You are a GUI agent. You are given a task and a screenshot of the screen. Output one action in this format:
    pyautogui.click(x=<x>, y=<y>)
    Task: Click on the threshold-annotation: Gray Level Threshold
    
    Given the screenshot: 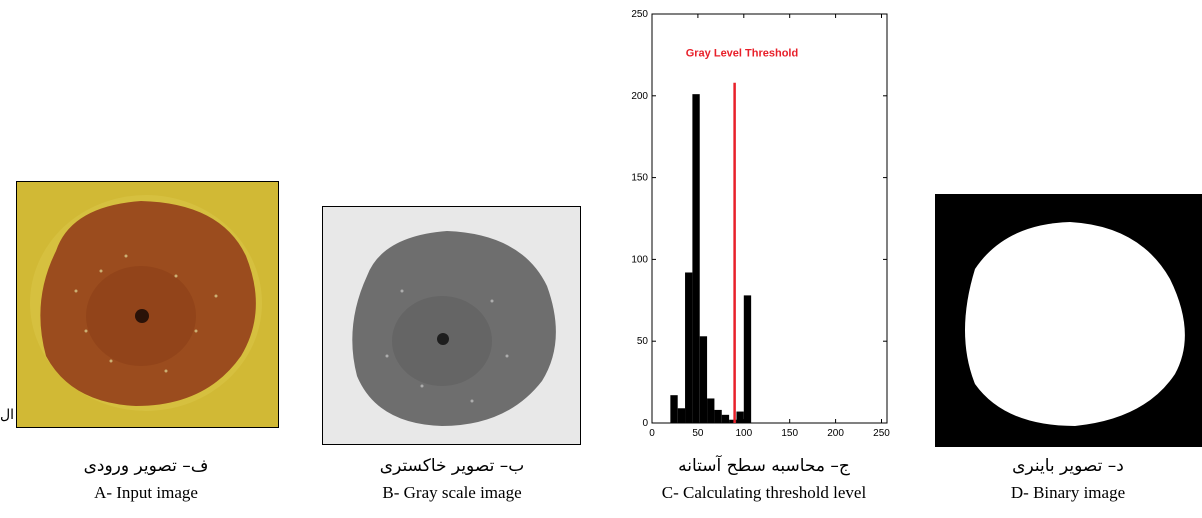 What is the action you would take?
    pyautogui.click(x=742, y=54)
    